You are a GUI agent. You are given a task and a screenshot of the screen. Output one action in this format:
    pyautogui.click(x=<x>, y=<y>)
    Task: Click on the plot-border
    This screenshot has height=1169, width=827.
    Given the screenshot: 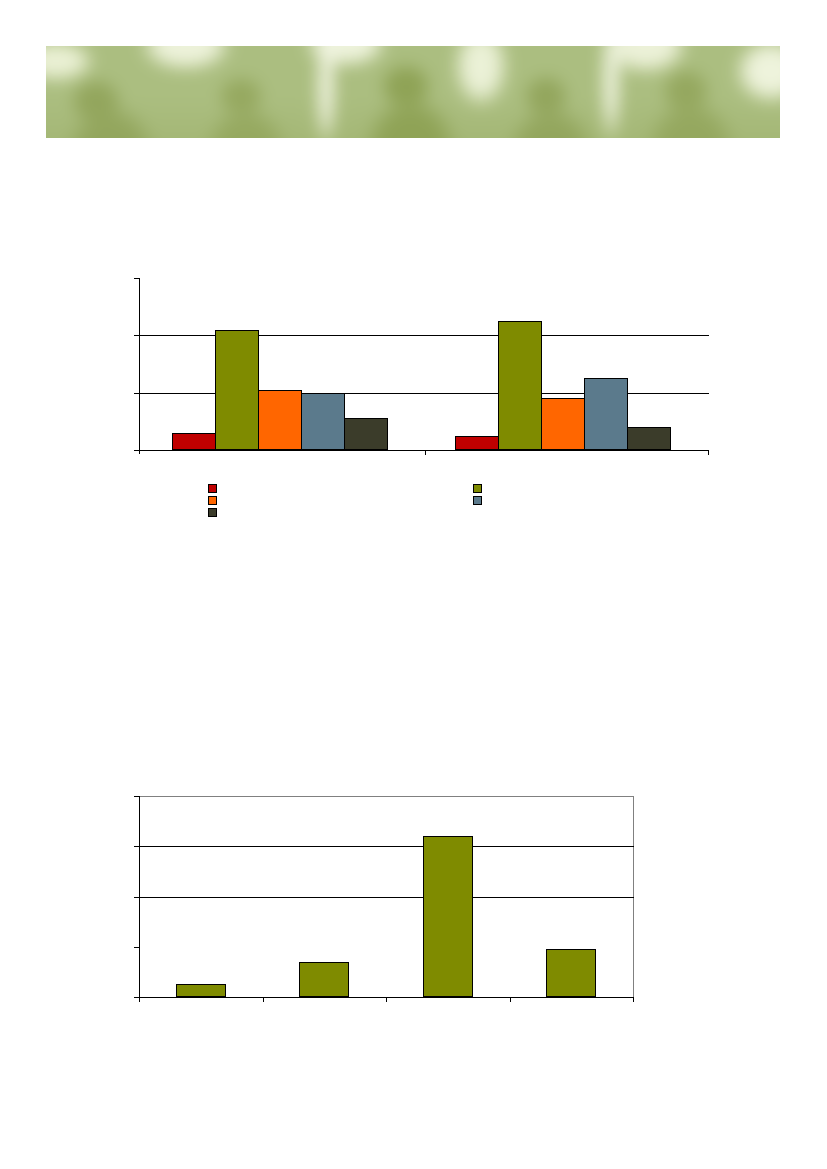 What is the action you would take?
    pyautogui.click(x=386, y=897)
    